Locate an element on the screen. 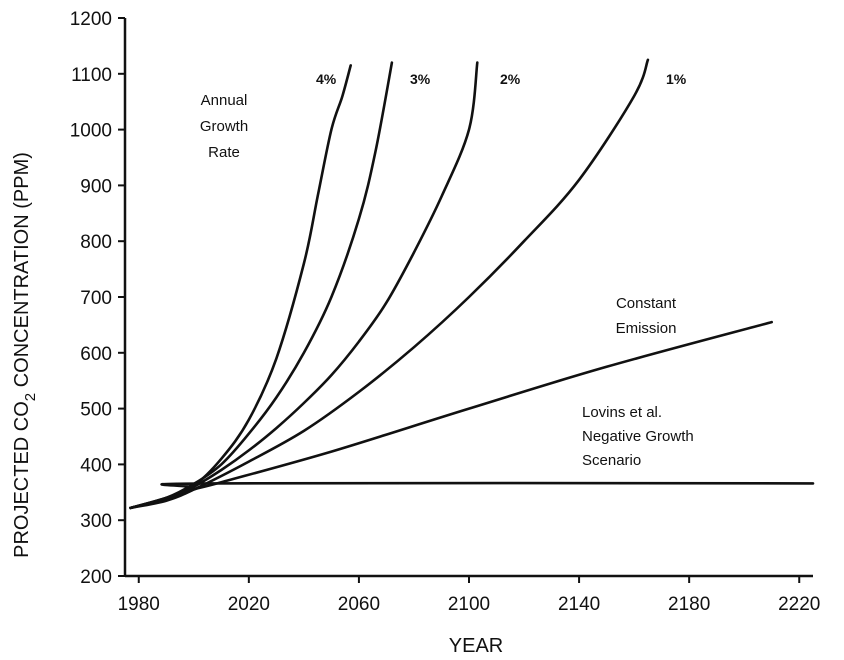 The height and width of the screenshot is (660, 844). growth-rate-label: 4% is located at coordinates (326, 79).